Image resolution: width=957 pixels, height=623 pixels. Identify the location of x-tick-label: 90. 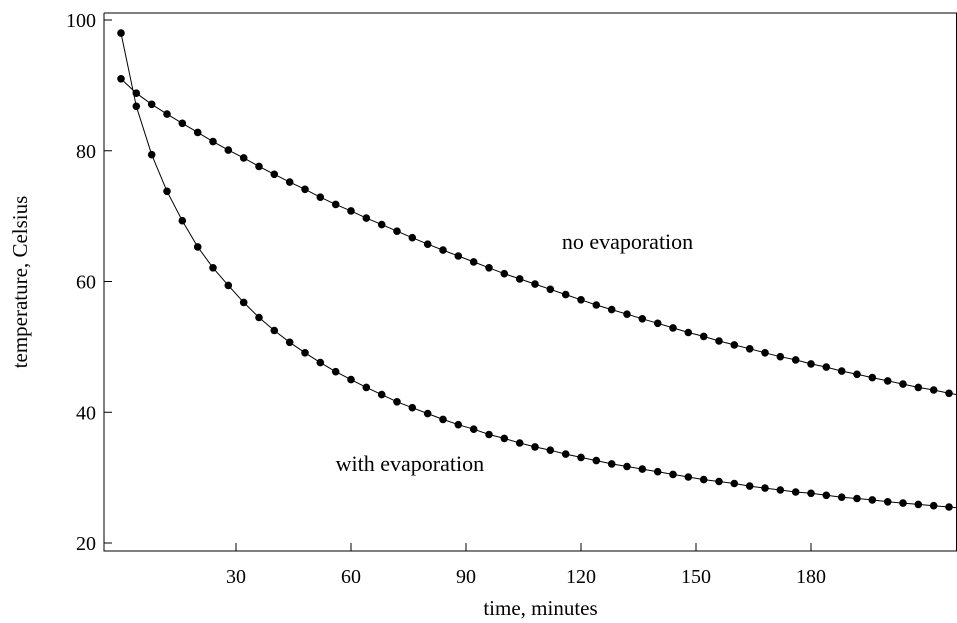
(466, 577).